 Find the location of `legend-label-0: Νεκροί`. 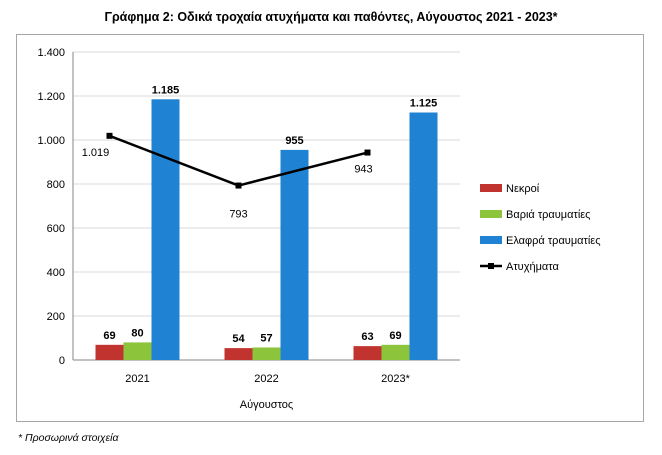

legend-label-0: Νεκροί is located at coordinates (523, 189).